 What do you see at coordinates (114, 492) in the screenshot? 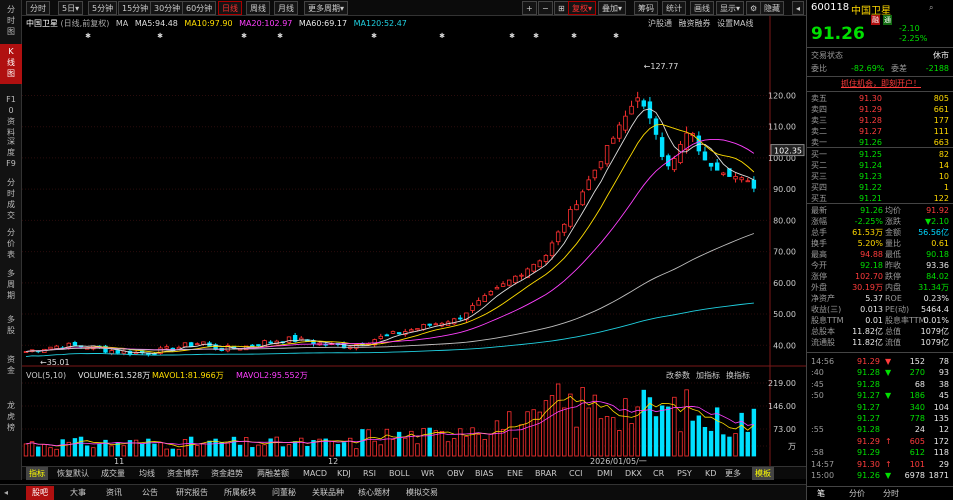
I see `news-tab-2: 资讯` at bounding box center [114, 492].